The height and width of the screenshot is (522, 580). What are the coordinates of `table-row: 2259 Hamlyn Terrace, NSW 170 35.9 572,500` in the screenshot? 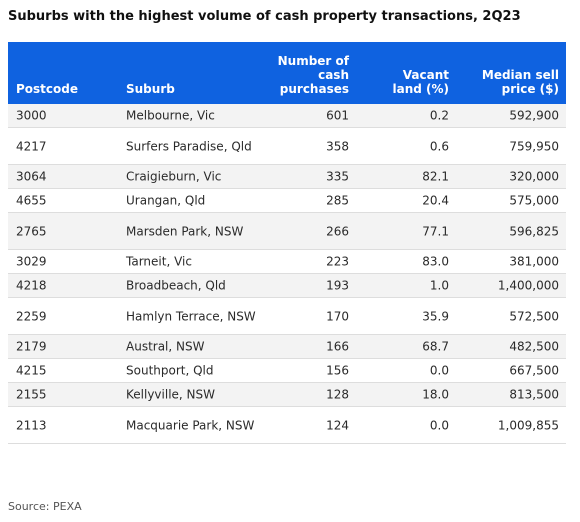 It's located at (287, 316).